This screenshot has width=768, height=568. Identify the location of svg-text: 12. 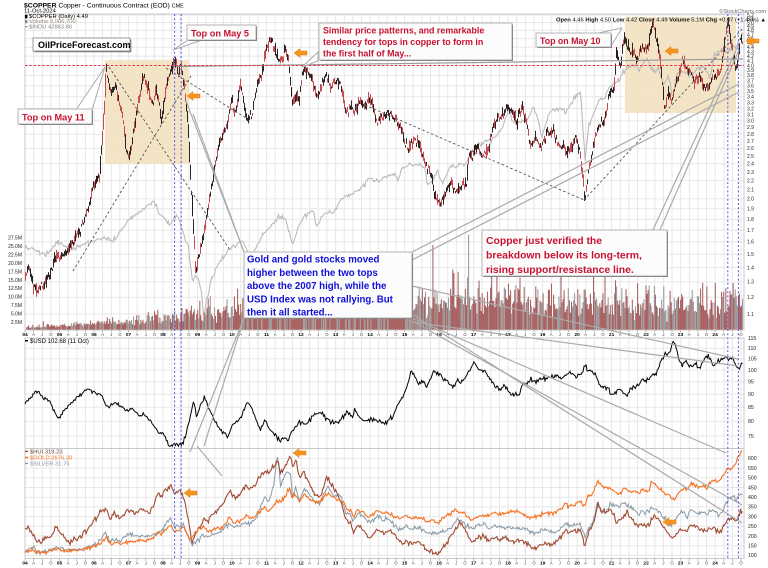
(301, 563).